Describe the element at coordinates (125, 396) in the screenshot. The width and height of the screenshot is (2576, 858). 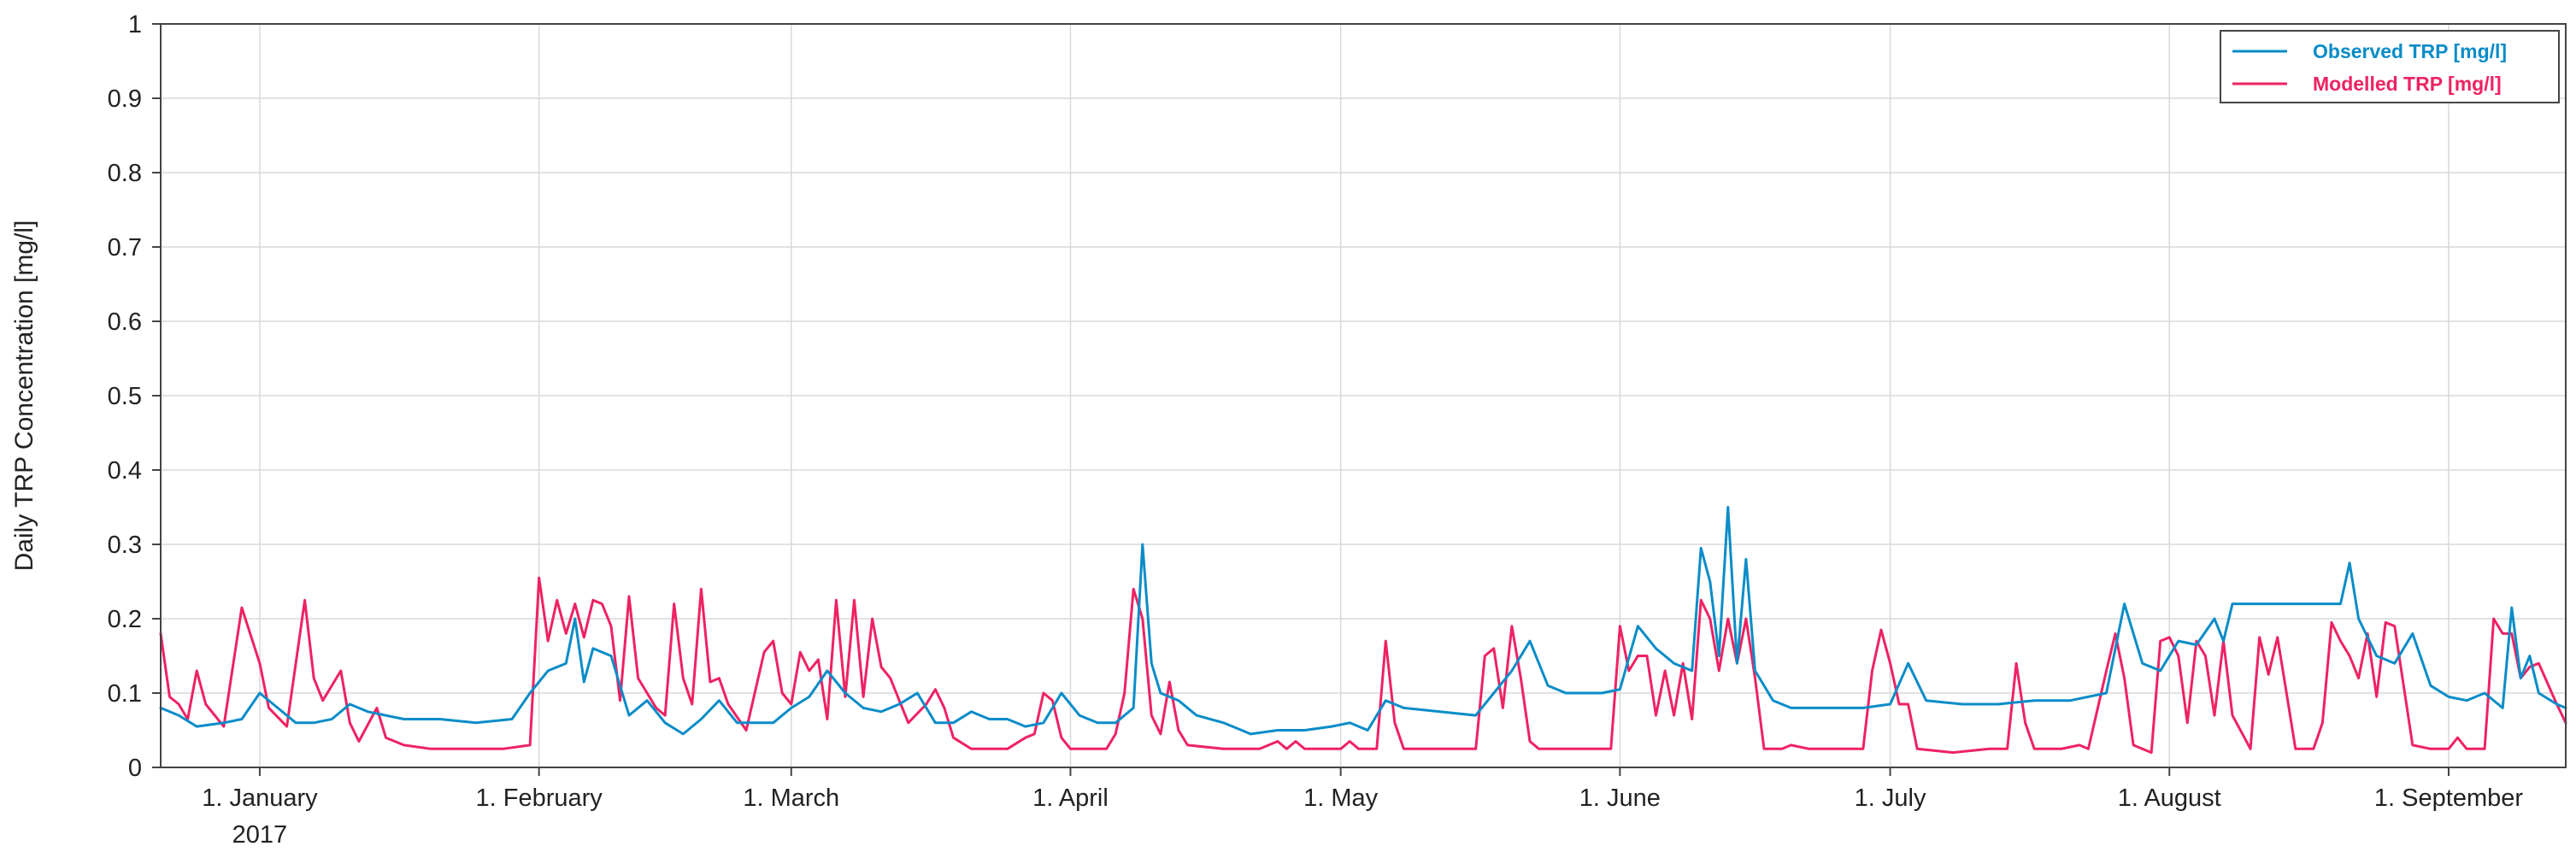
I see `y-tick-label: 0.5` at that location.